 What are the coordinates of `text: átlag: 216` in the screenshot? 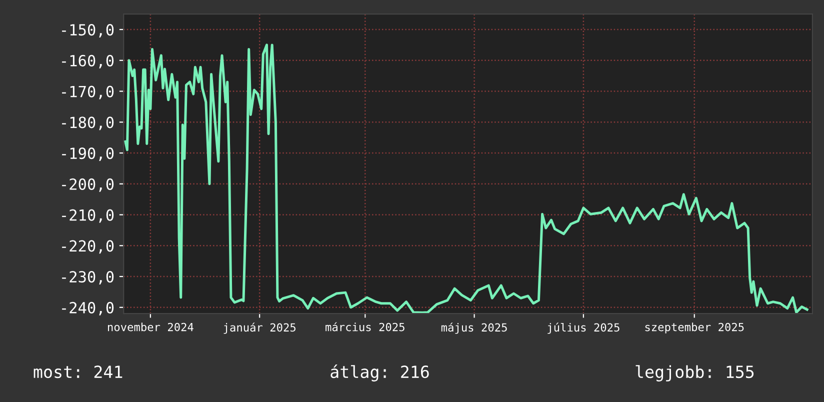 It's located at (379, 373).